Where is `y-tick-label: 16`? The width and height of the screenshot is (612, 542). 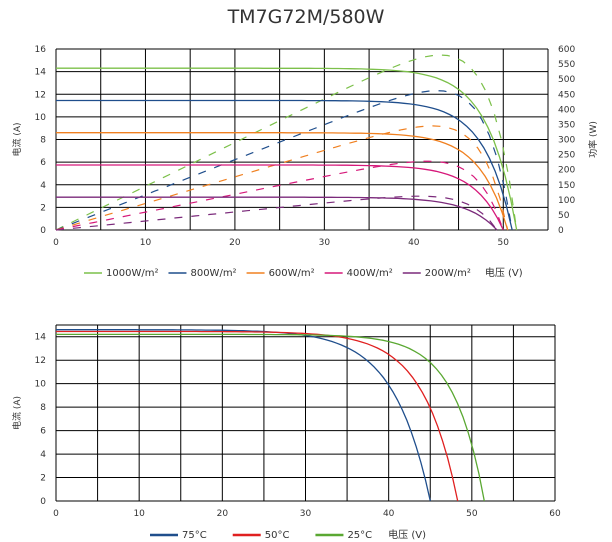
y-tick-label: 16 is located at coordinates (41, 50).